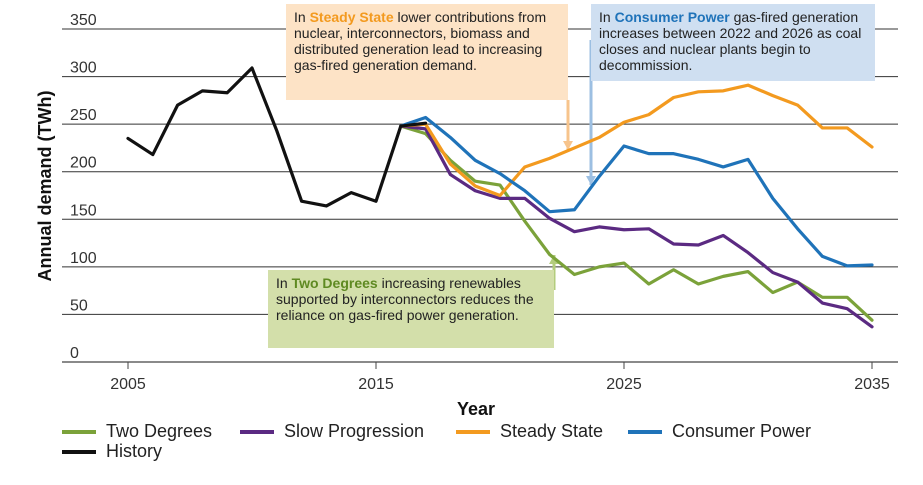 The width and height of the screenshot is (923, 485). What do you see at coordinates (624, 384) in the screenshot?
I see `x-tick-label: 2025` at bounding box center [624, 384].